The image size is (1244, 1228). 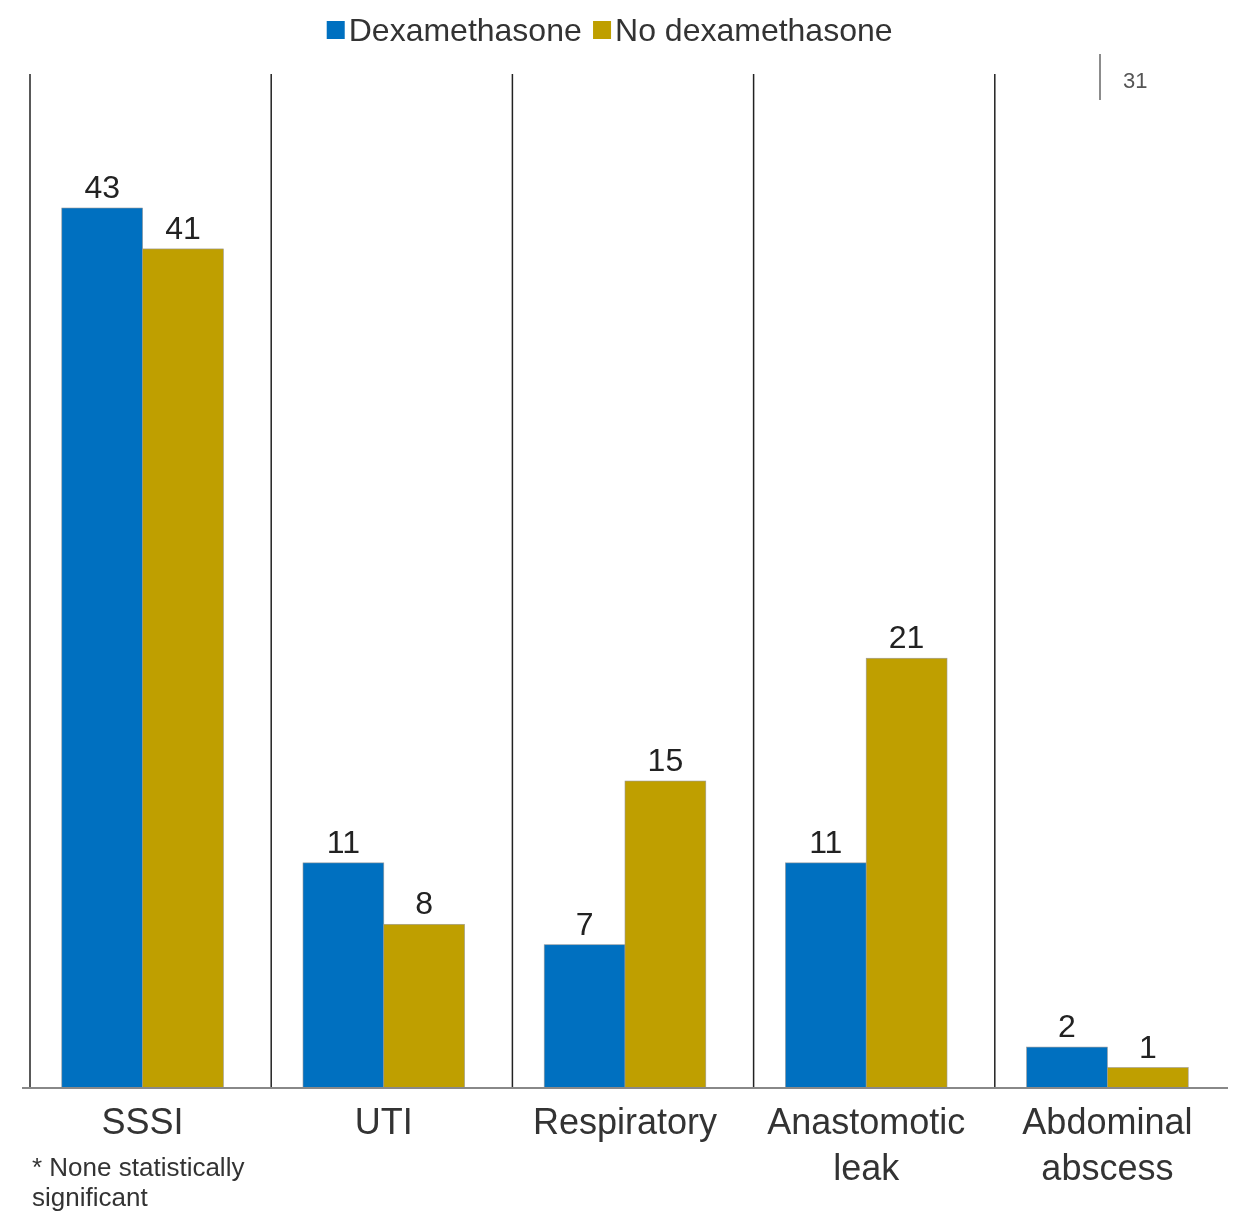 I want to click on x-tick-label: UTI, so click(x=383, y=1121).